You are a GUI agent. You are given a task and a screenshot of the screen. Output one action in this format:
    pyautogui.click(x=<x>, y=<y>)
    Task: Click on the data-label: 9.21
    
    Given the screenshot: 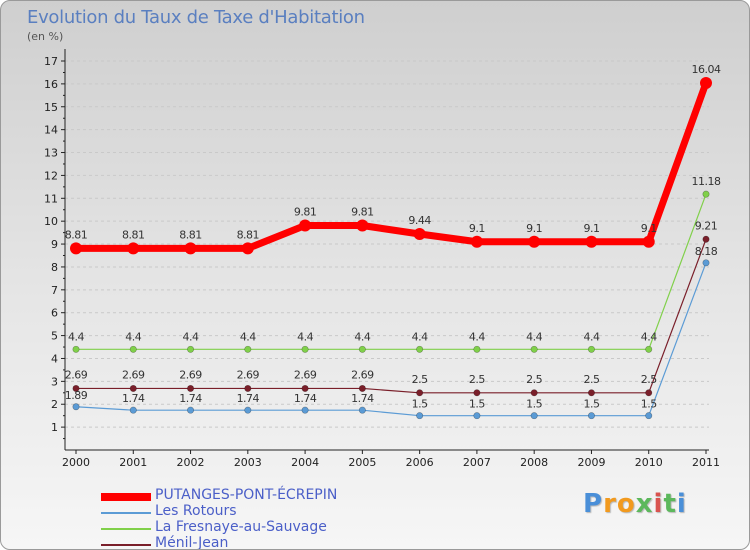 What is the action you would take?
    pyautogui.click(x=706, y=225)
    